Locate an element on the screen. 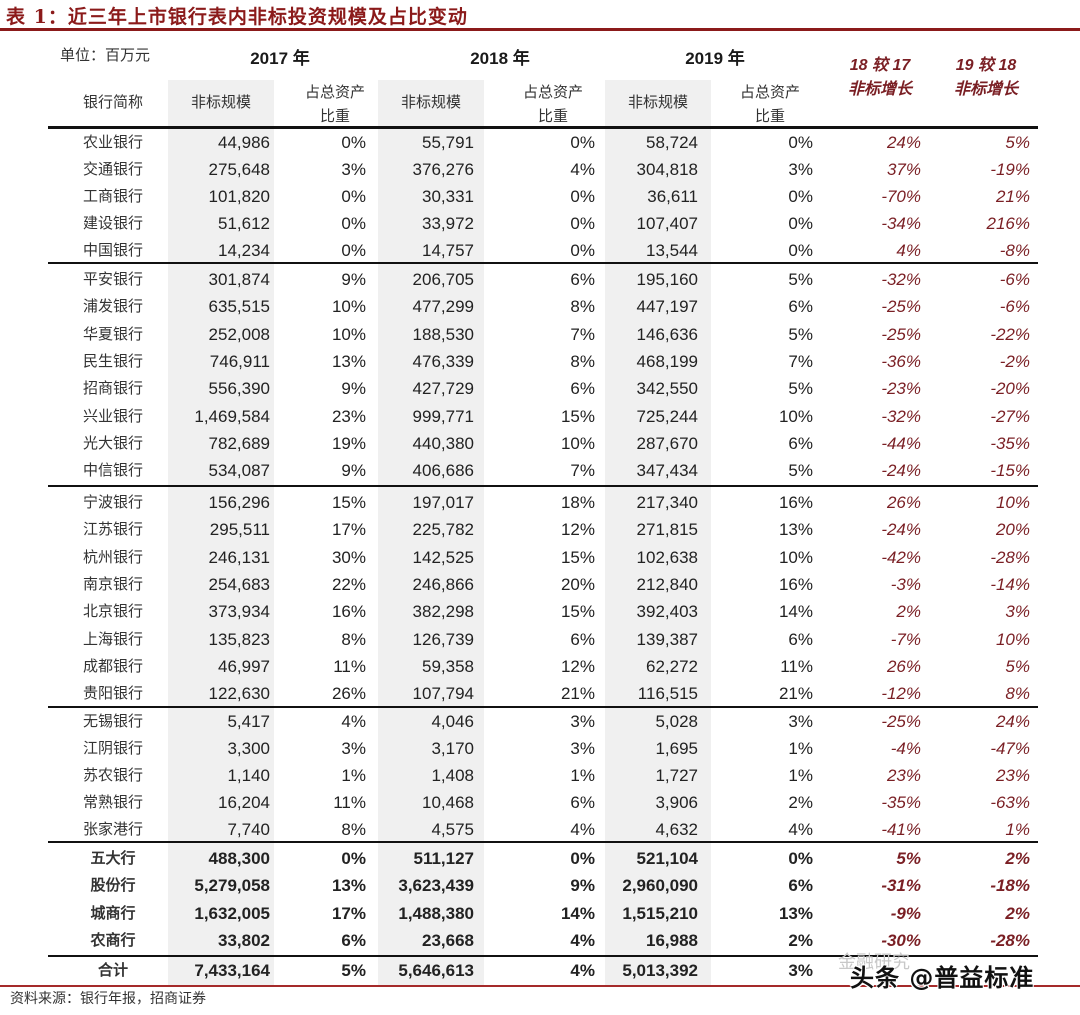 The width and height of the screenshot is (1080, 1015). table-row: 平安银行 301,874 9% 206,705 6% 195,160 5% -32% -6% is located at coordinates (540, 279).